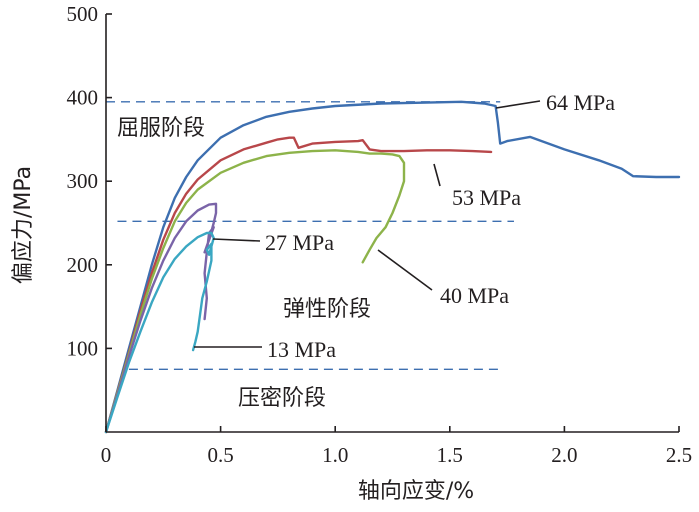  Describe the element at coordinates (416, 491) in the screenshot. I see `x-axis-title: 轴向应变/%` at that location.